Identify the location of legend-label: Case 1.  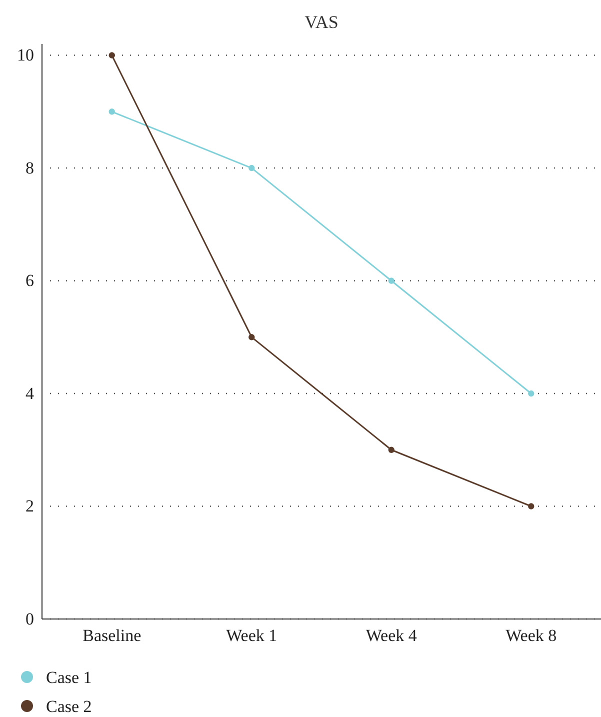
(69, 677).